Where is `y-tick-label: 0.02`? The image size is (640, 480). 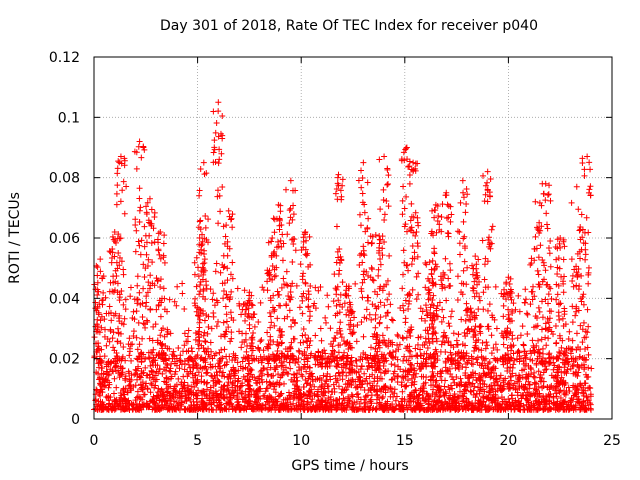
y-tick-label: 0.02 is located at coordinates (64, 360).